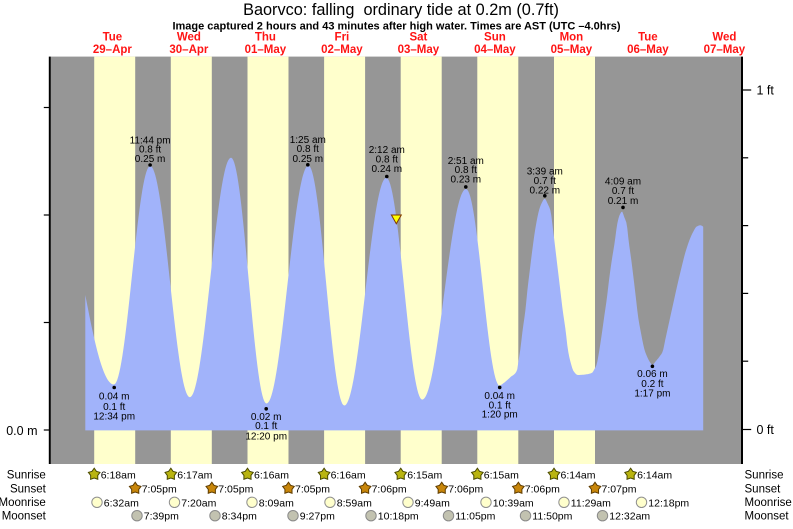  I want to click on svg-text: Fri, so click(342, 38).